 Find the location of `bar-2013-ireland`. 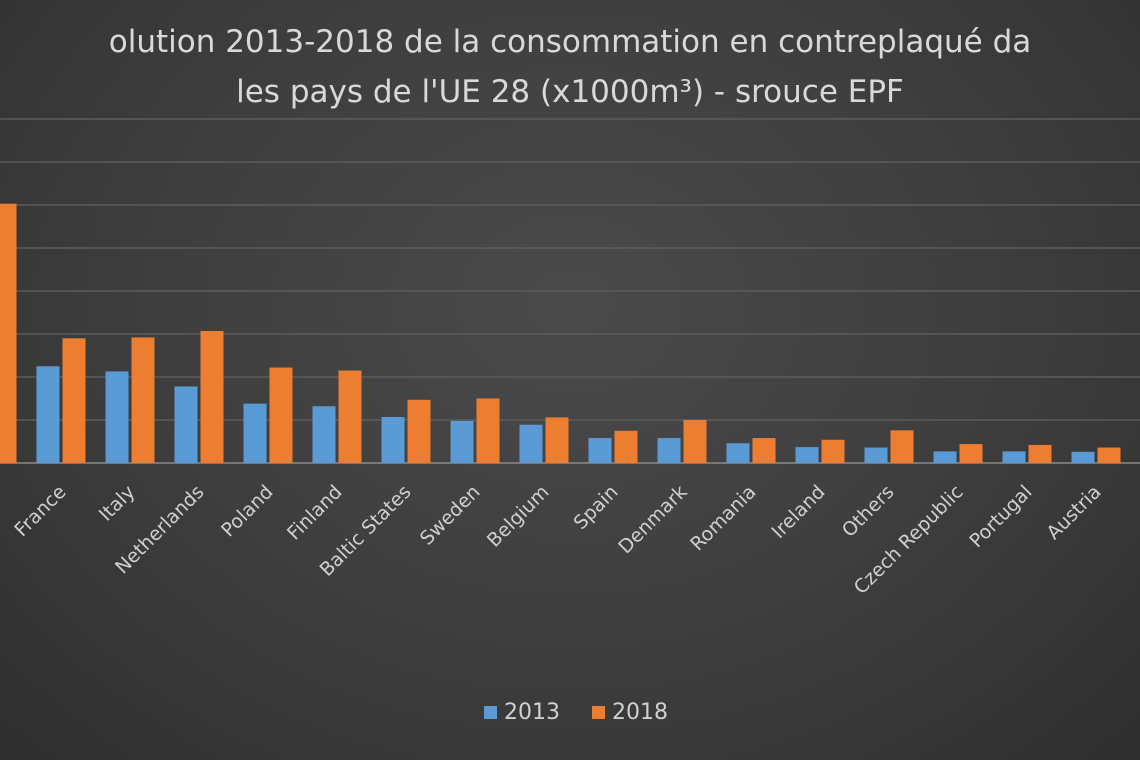

bar-2013-ireland is located at coordinates (807, 455).